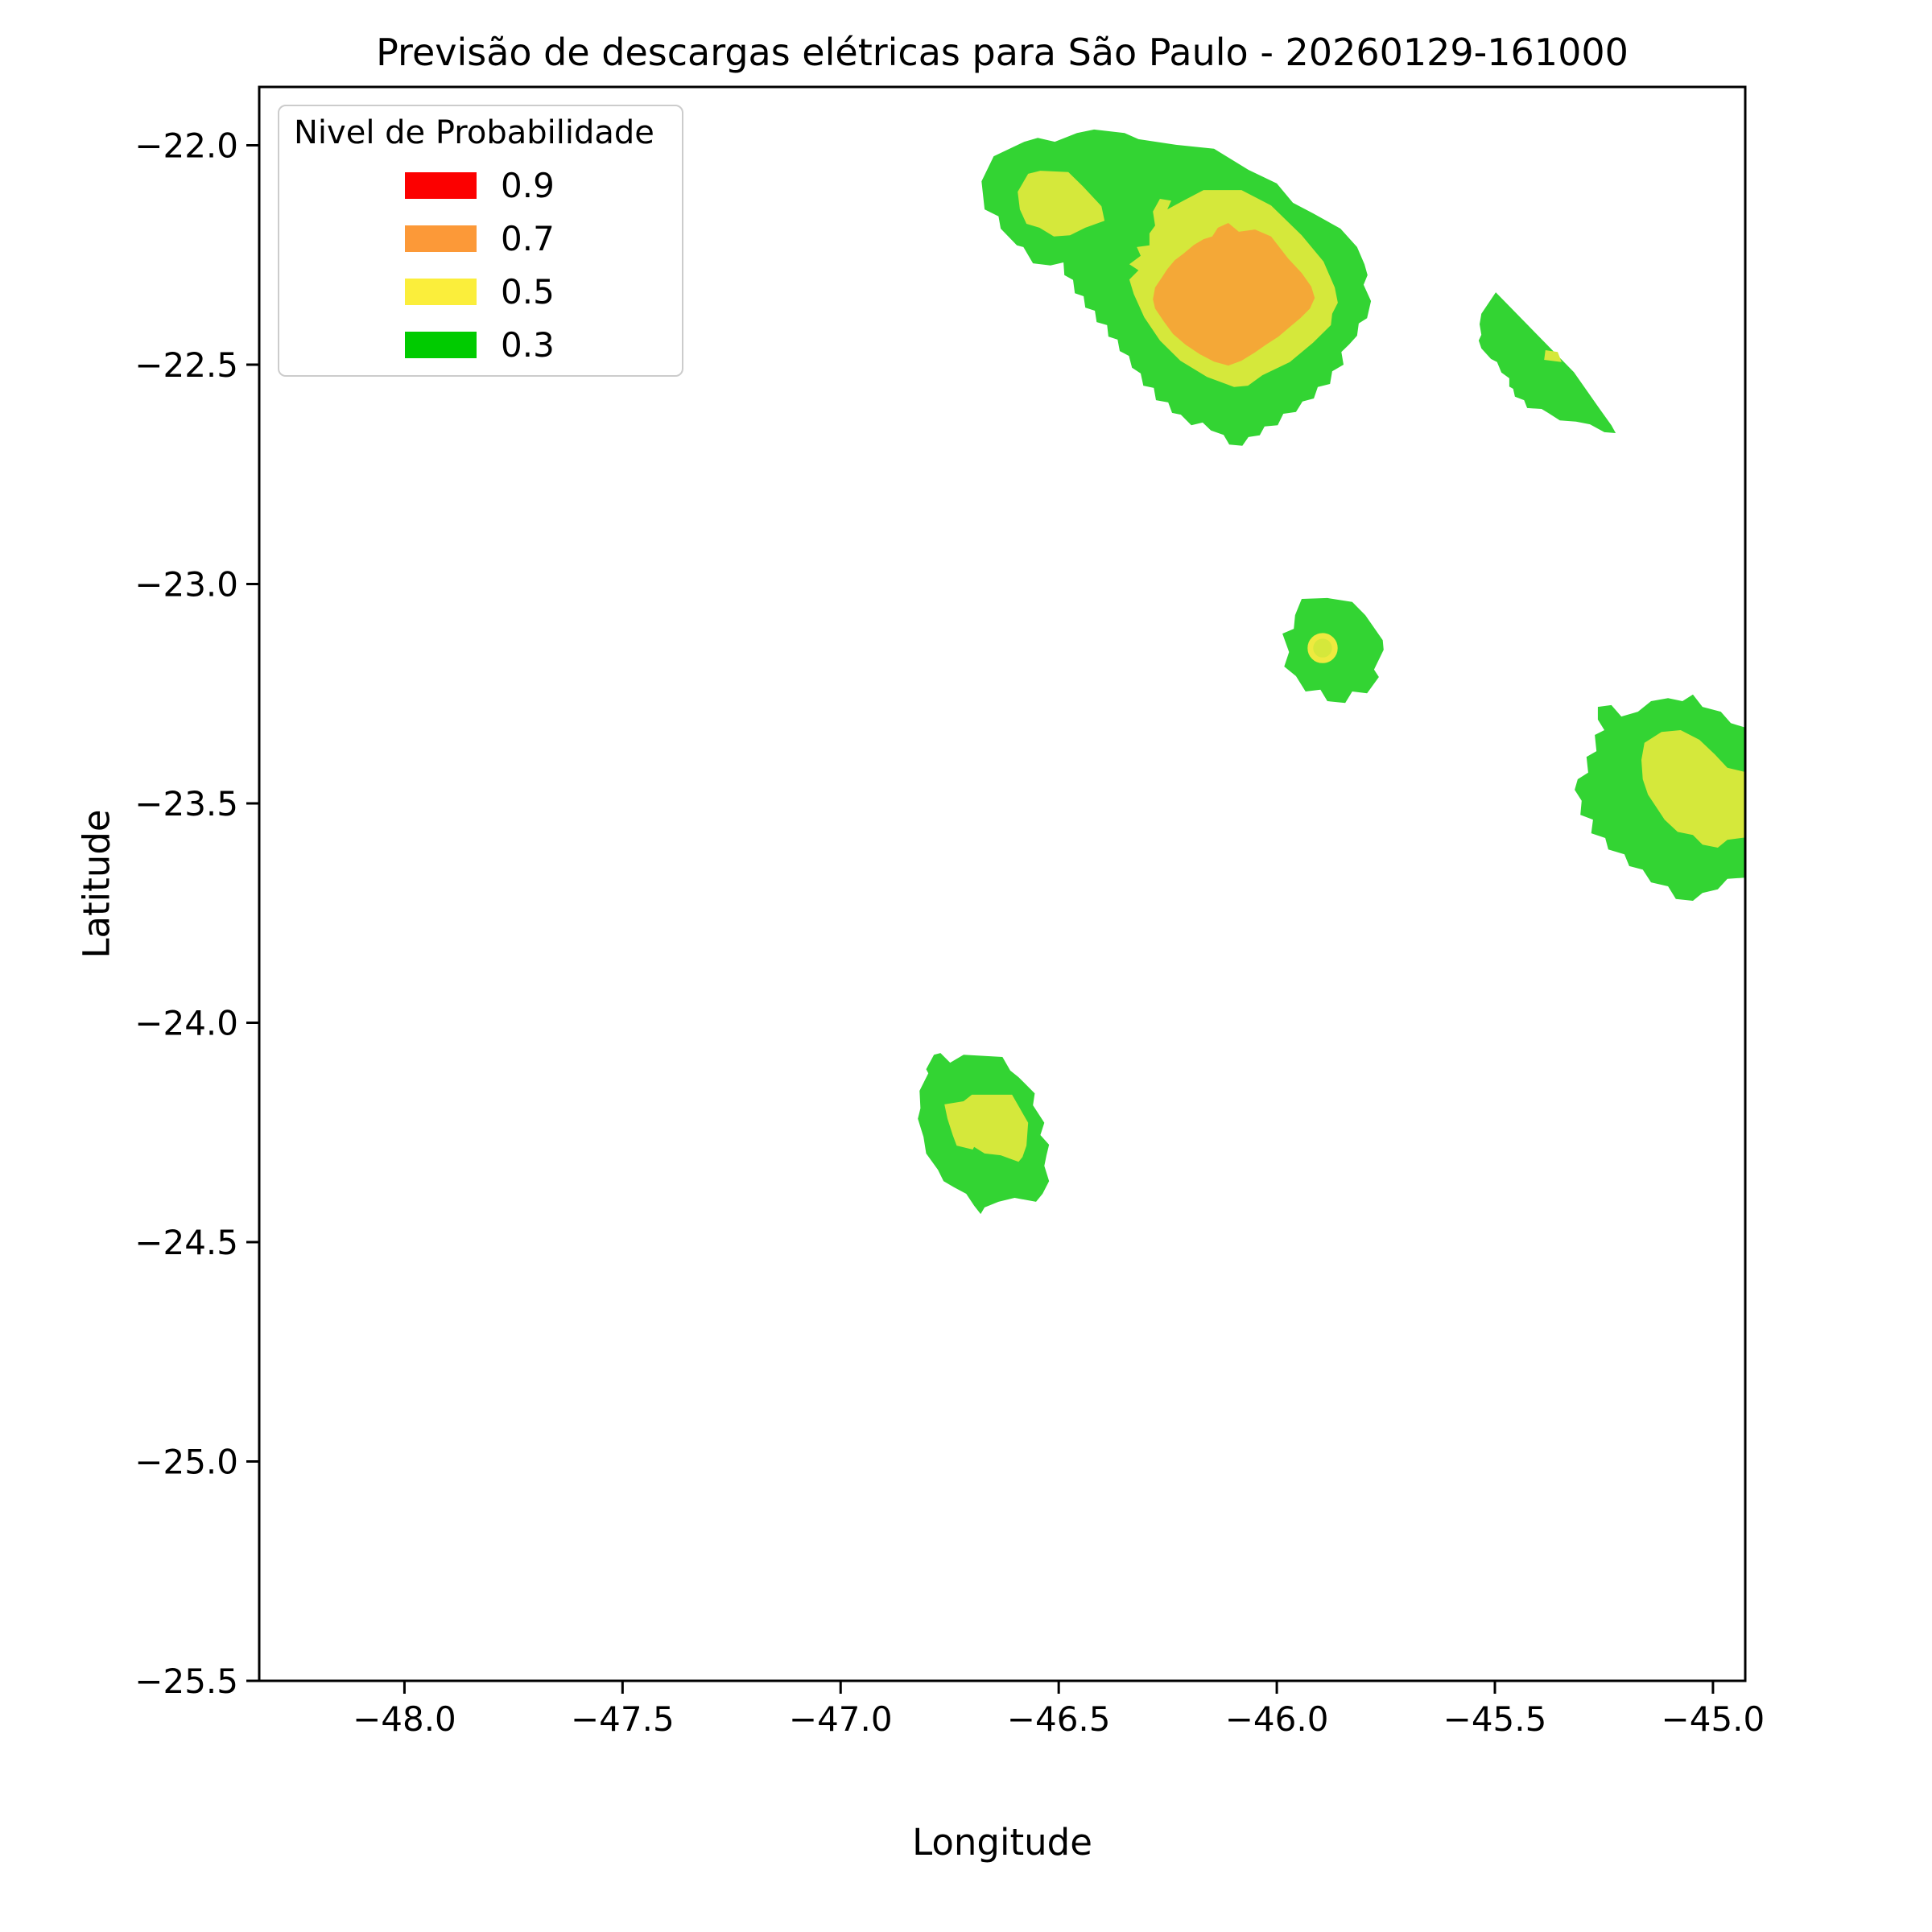 The height and width of the screenshot is (1932, 1932). What do you see at coordinates (1713, 1719) in the screenshot?
I see `x-tick-label: −45.0` at bounding box center [1713, 1719].